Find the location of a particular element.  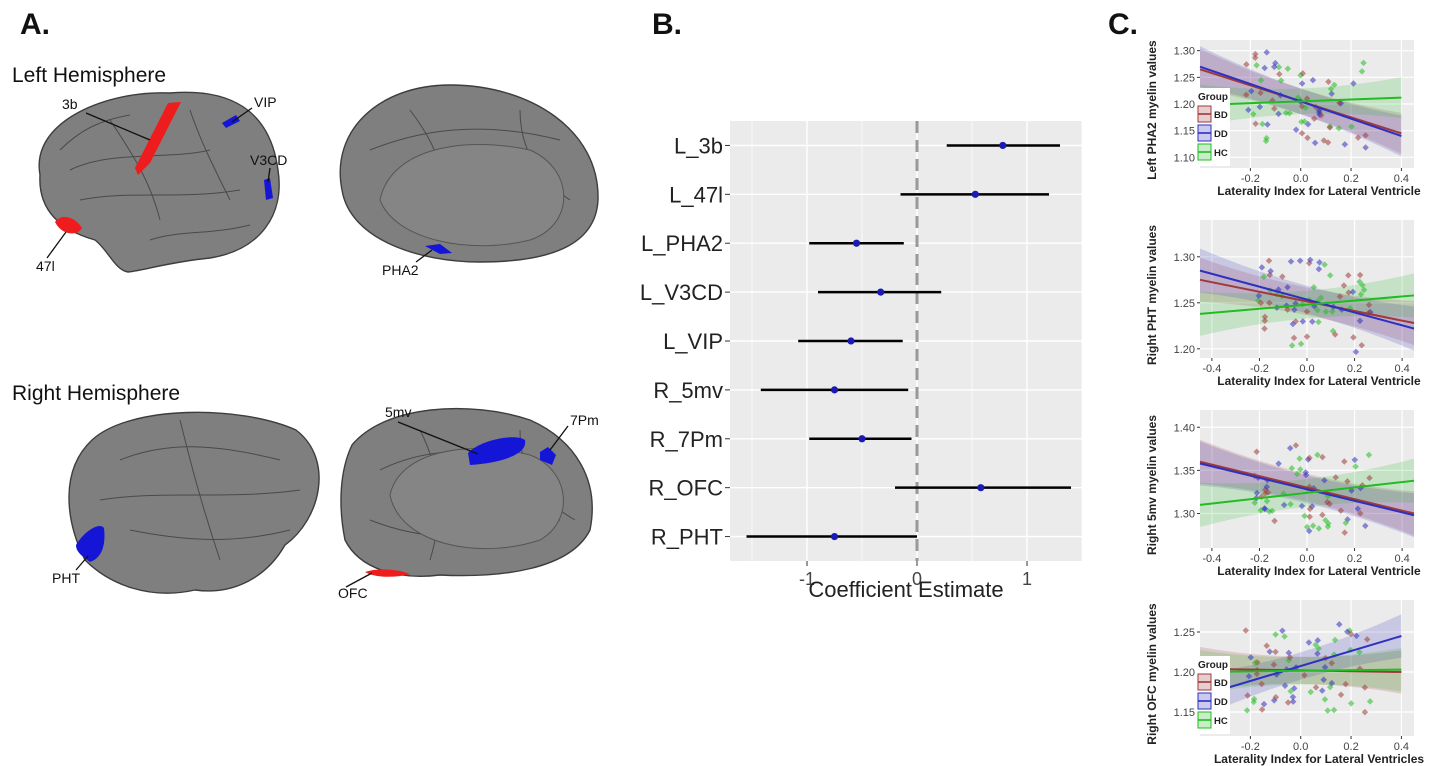

panel-b-letter: B. is located at coordinates (667, 24).